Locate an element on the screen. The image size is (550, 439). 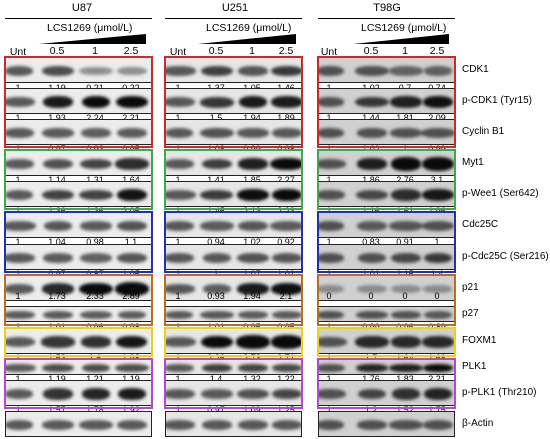
lane-label: Unt is located at coordinates (18, 52).